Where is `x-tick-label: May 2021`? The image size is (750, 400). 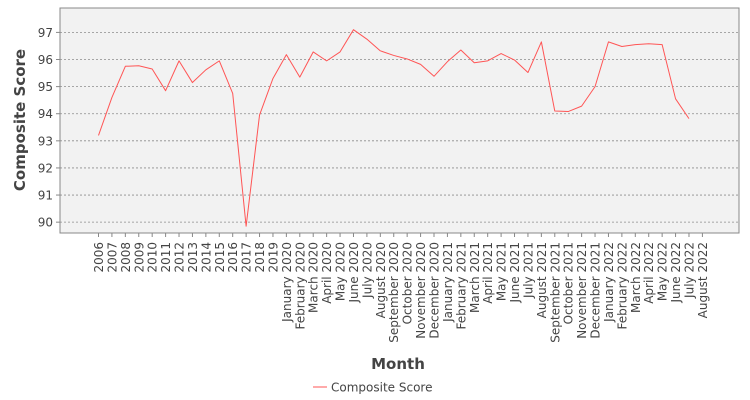 x-tick-label: May 2021 is located at coordinates (502, 271).